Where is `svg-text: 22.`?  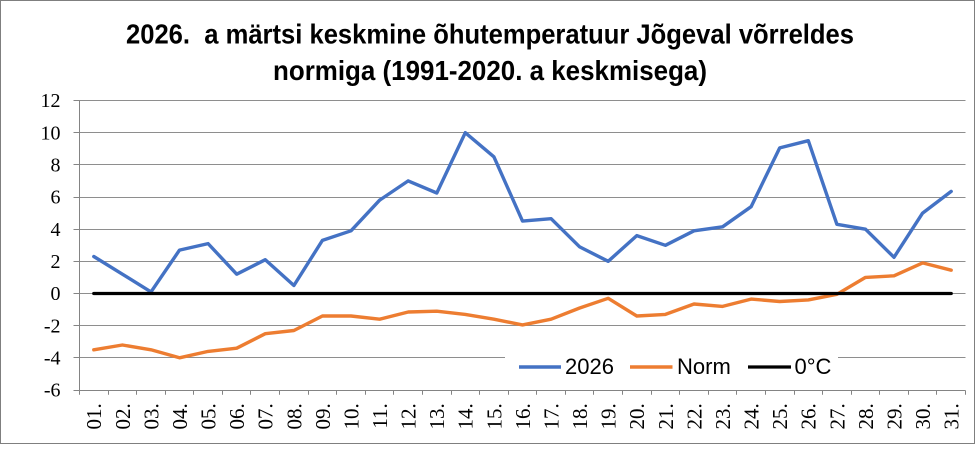
svg-text: 22. is located at coordinates (694, 416).